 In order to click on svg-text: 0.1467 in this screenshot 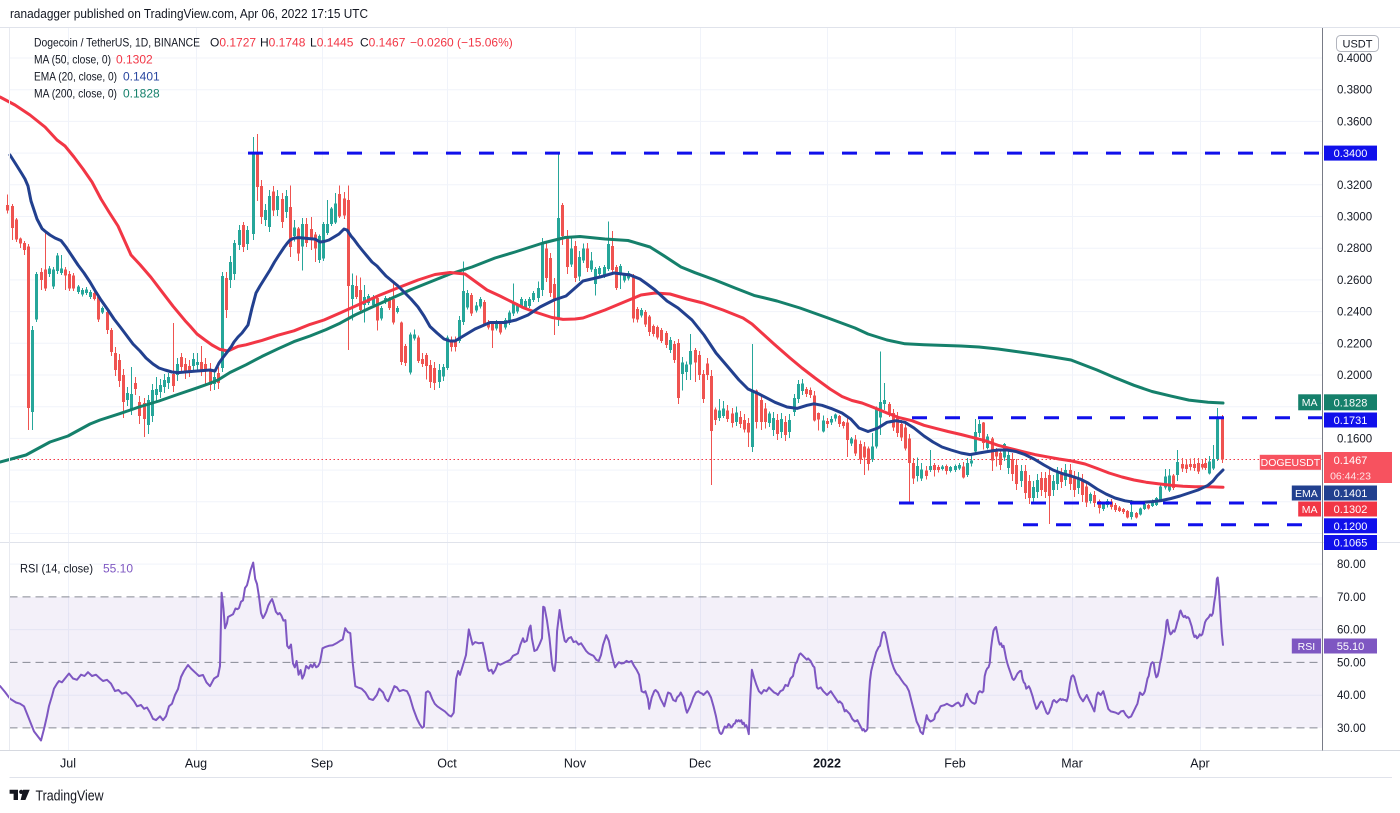, I will do `click(1351, 461)`.